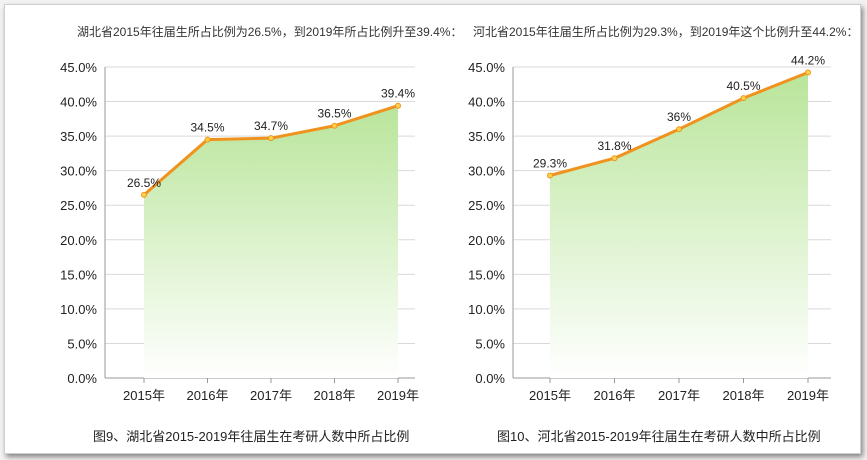  I want to click on data-label: 39.4%, so click(398, 94).